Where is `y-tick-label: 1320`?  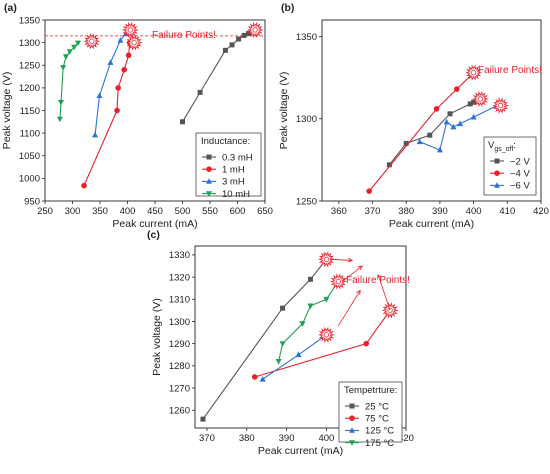
y-tick-label: 1320 is located at coordinates (179, 277).